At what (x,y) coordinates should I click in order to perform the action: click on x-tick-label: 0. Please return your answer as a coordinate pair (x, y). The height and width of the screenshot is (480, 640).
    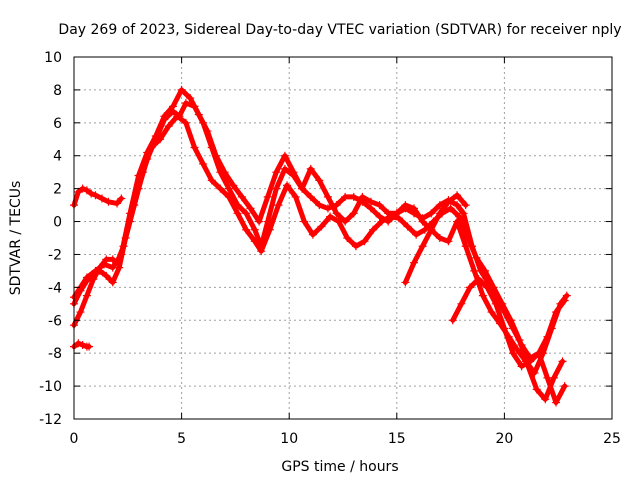
    Looking at the image, I should click on (74, 439).